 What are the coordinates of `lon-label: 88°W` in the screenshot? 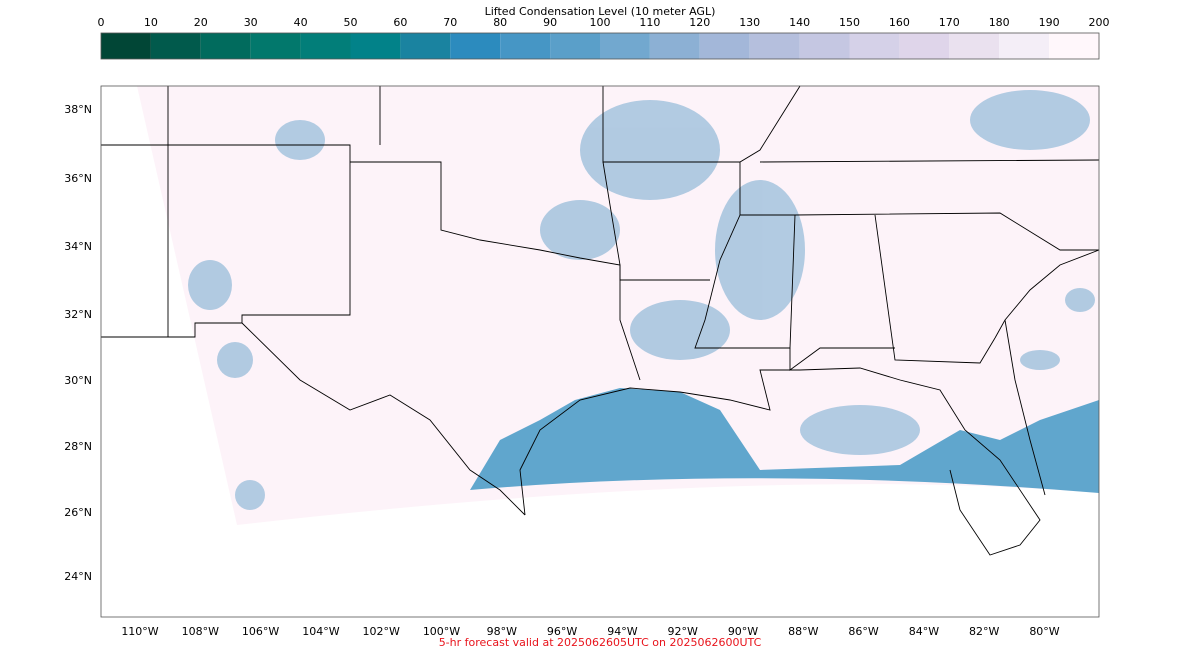 It's located at (803, 631).